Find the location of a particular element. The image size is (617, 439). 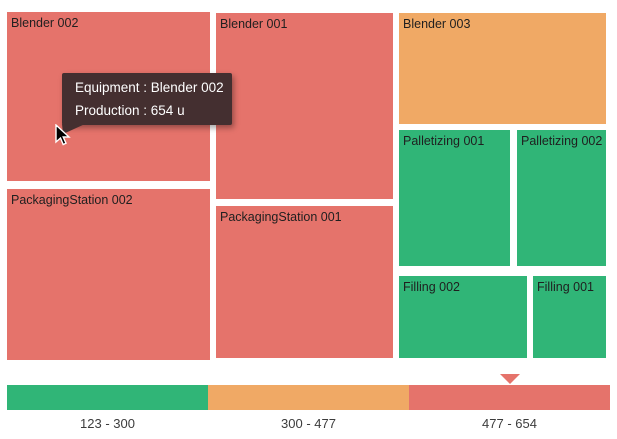

tooltip-equipment-line: Equipment : Blender 002 is located at coordinates (149, 87).